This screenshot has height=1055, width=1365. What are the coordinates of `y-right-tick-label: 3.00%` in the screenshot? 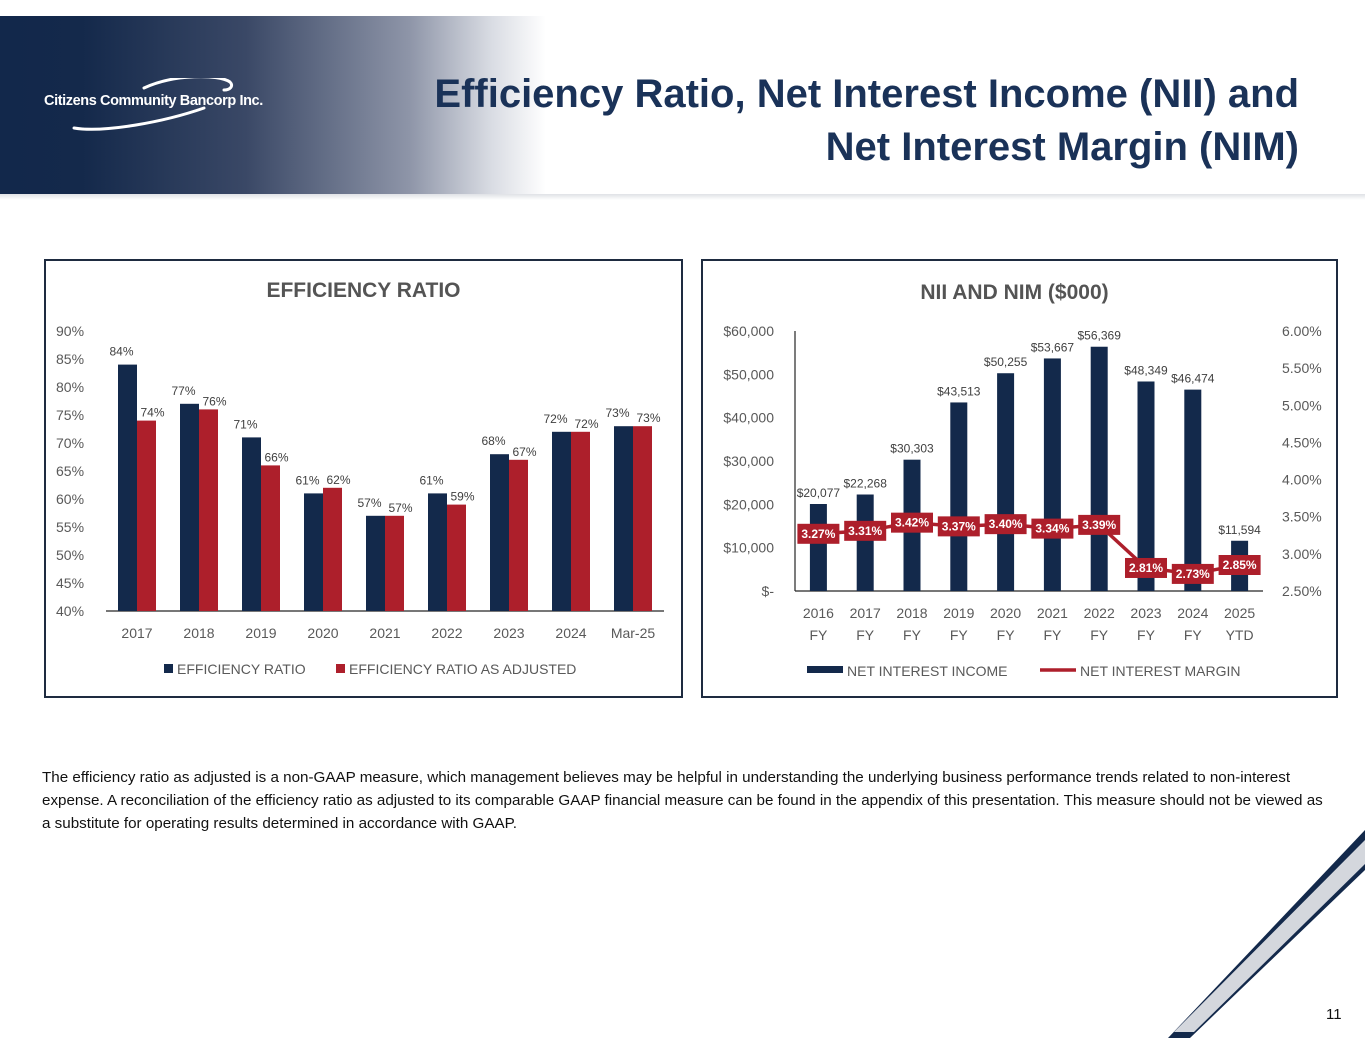 It's located at (1302, 554).